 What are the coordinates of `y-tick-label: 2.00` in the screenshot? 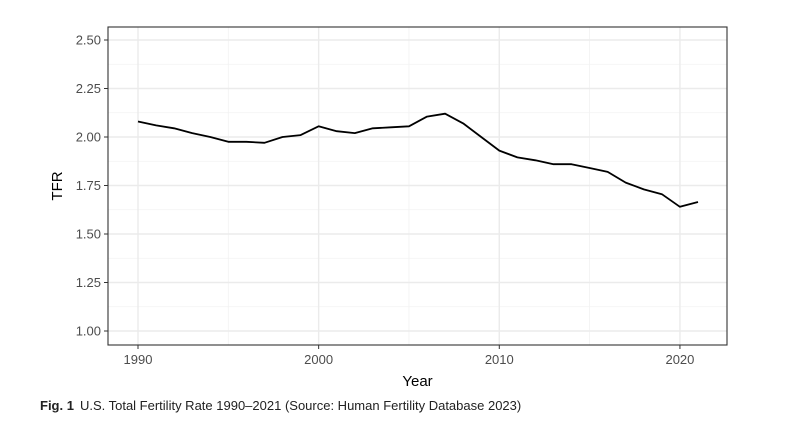 It's located at (88, 137).